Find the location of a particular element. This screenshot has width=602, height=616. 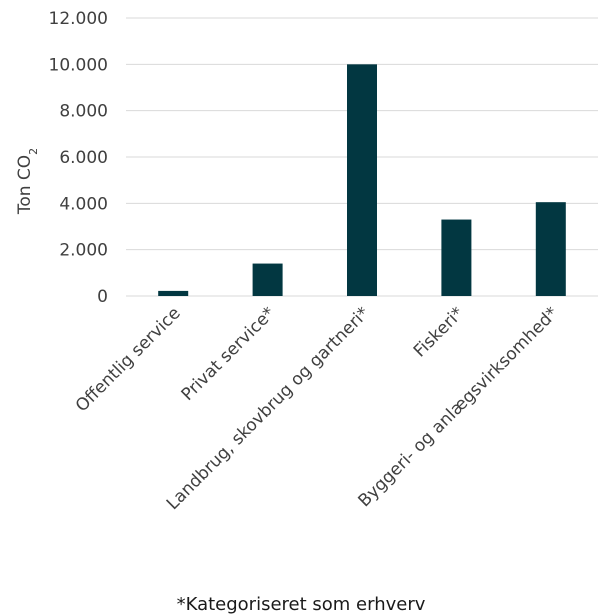

y-tick-label: 4.000 is located at coordinates (83, 204).